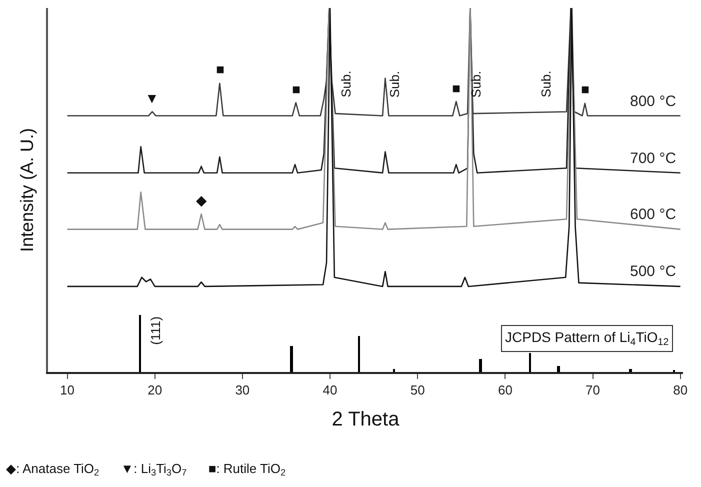  What do you see at coordinates (201, 200) in the screenshot?
I see `annotation: ◆` at bounding box center [201, 200].